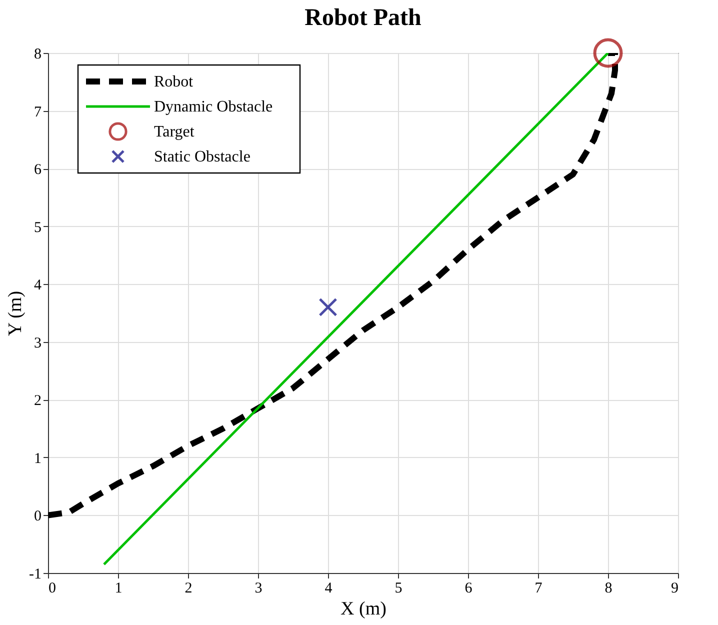 The height and width of the screenshot is (625, 718). I want to click on x-tick-label: 2, so click(188, 588).